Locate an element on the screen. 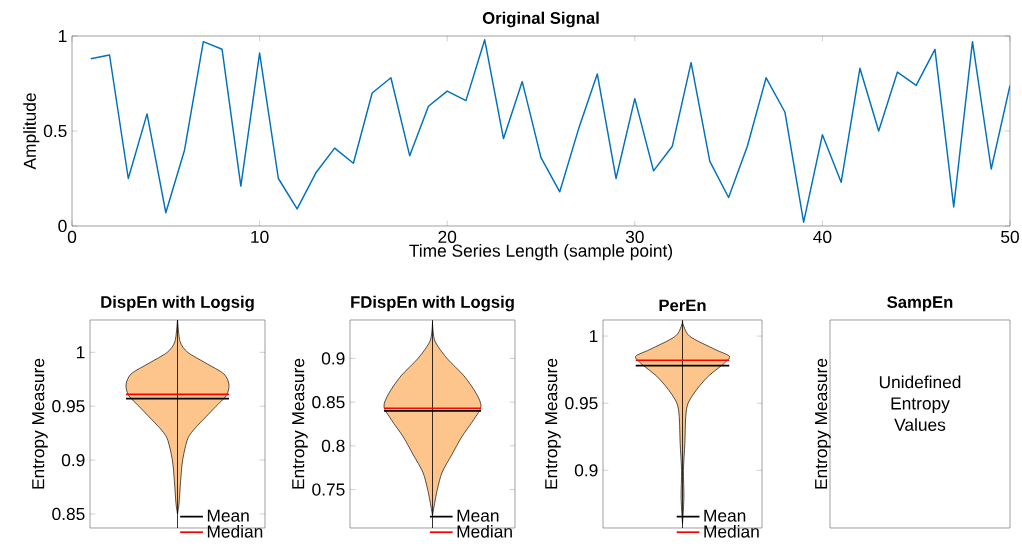  x-tick-label: 40 is located at coordinates (822, 236).